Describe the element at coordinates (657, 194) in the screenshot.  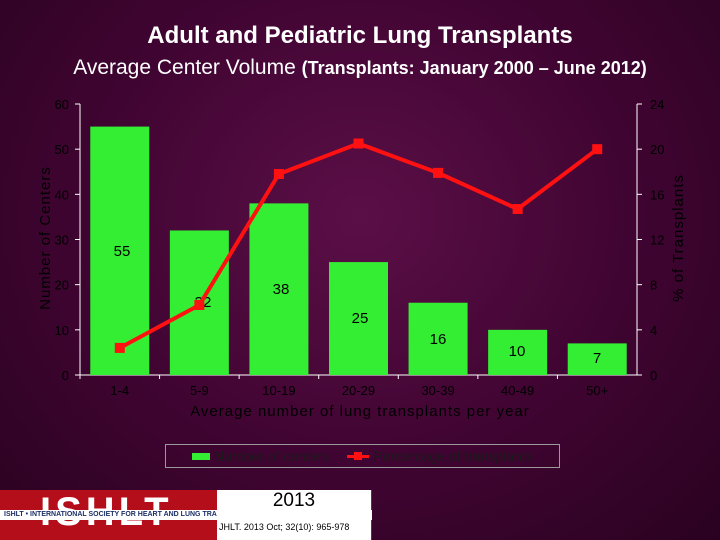
I see `y-tick-label-right: 16` at that location.